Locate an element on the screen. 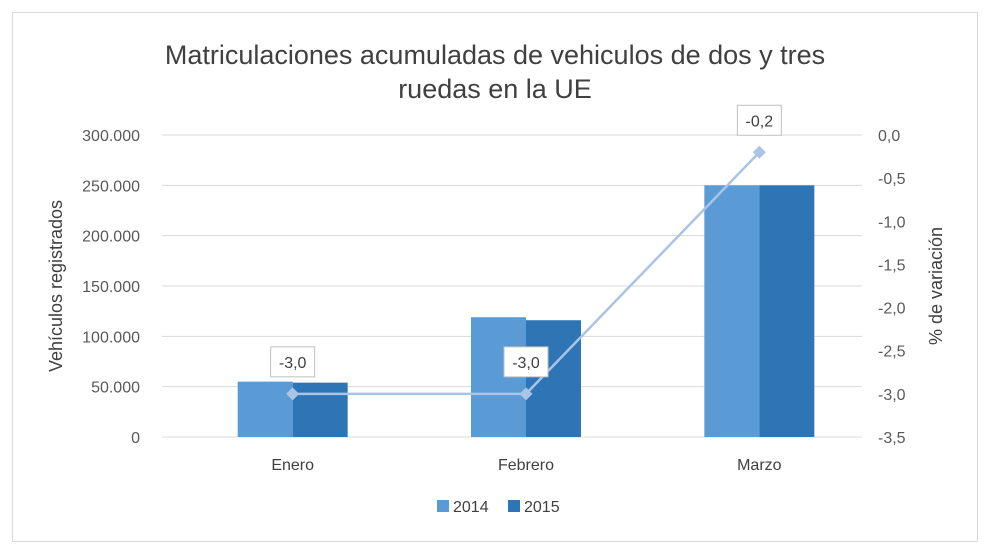 The image size is (990, 556). y-tick-label: 100.000 is located at coordinates (111, 337).